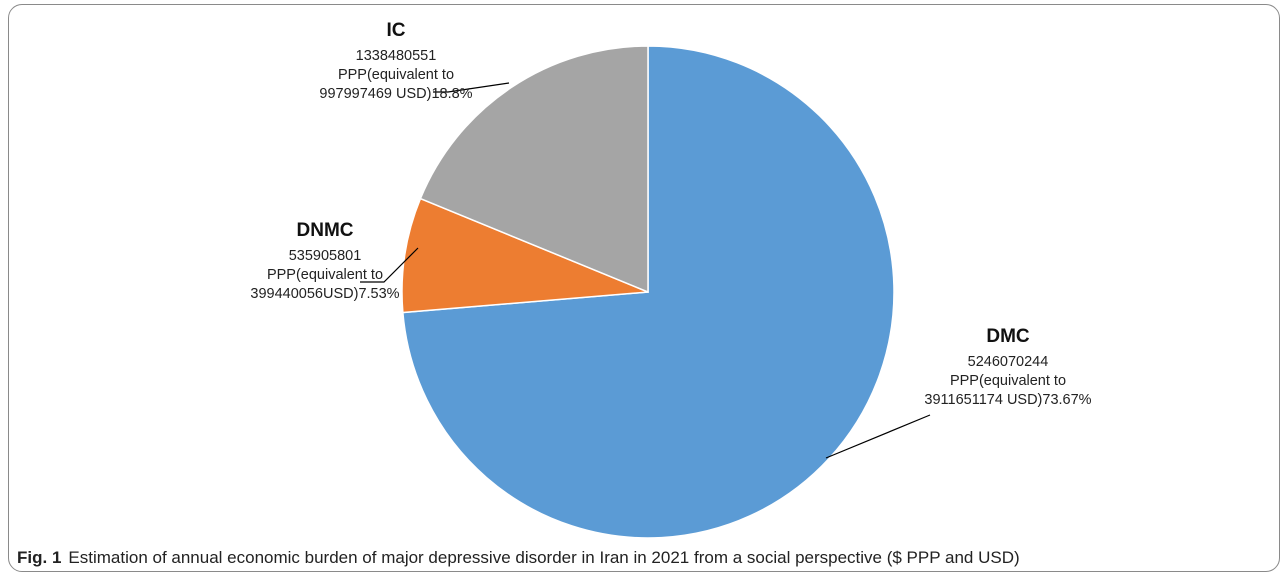  What do you see at coordinates (471, 87) in the screenshot?
I see `leader-line-ic` at bounding box center [471, 87].